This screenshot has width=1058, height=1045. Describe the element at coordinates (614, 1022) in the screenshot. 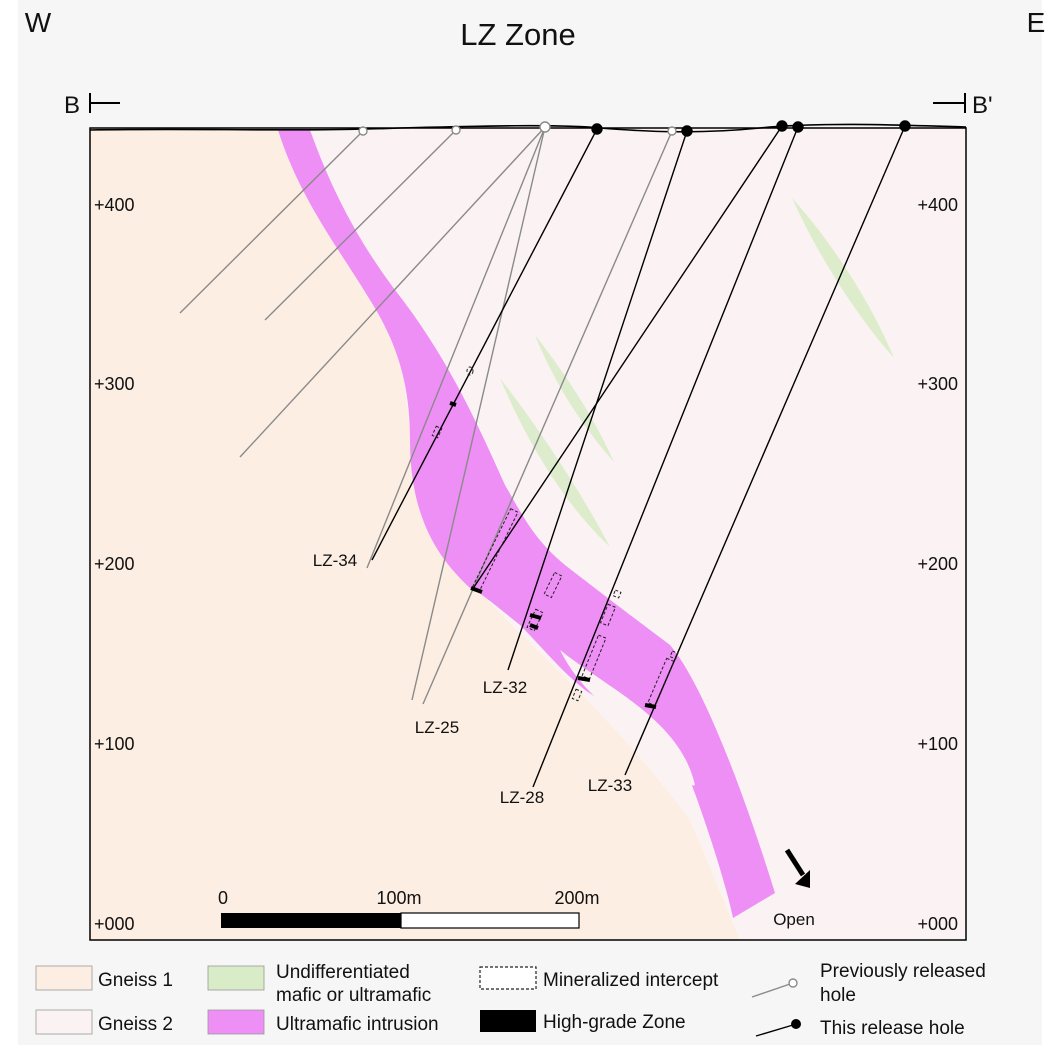

I see `legend-label-highgrade: High-grade Zone` at that location.